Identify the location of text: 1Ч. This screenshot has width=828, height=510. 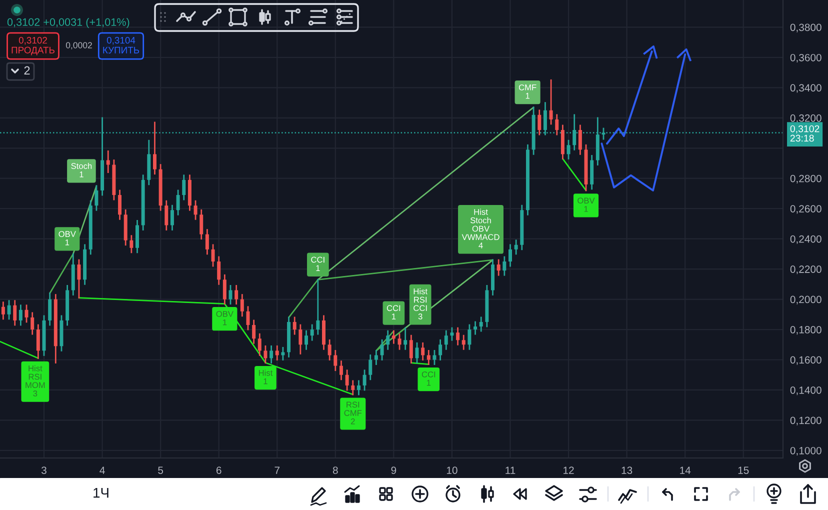
(101, 493).